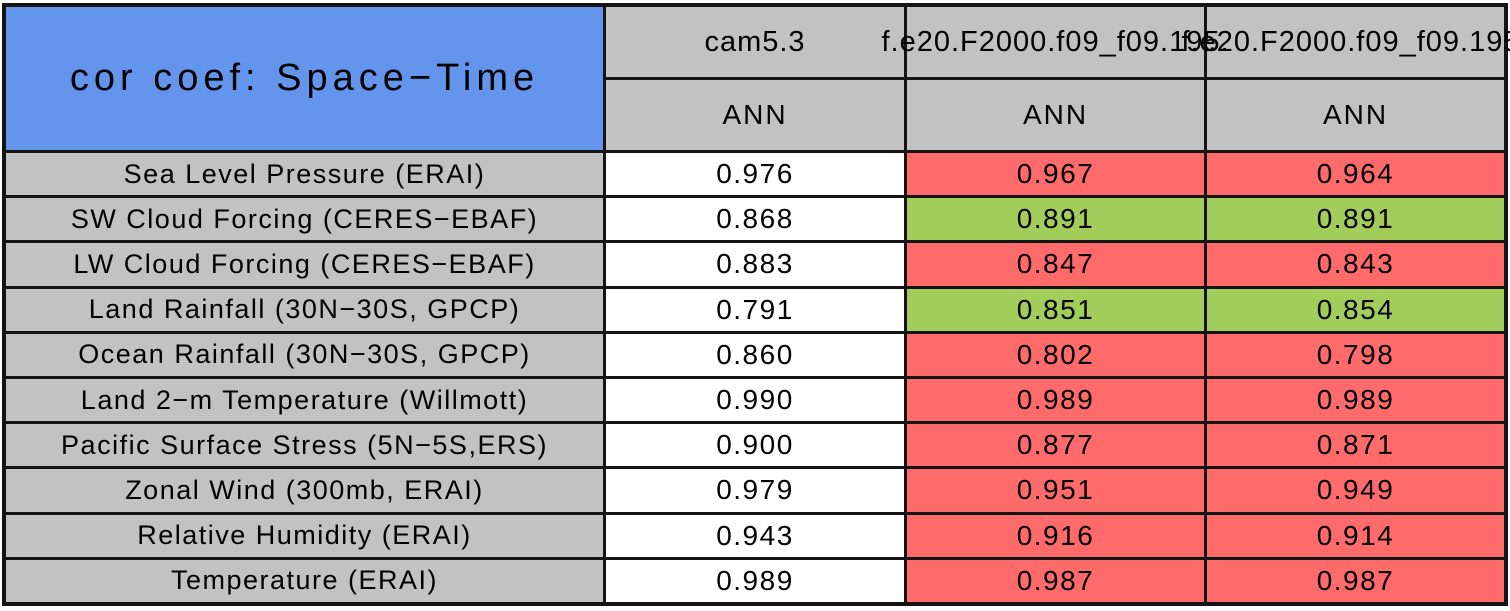 This screenshot has width=1510, height=611. I want to click on value-text: 0.802, so click(1055, 354).